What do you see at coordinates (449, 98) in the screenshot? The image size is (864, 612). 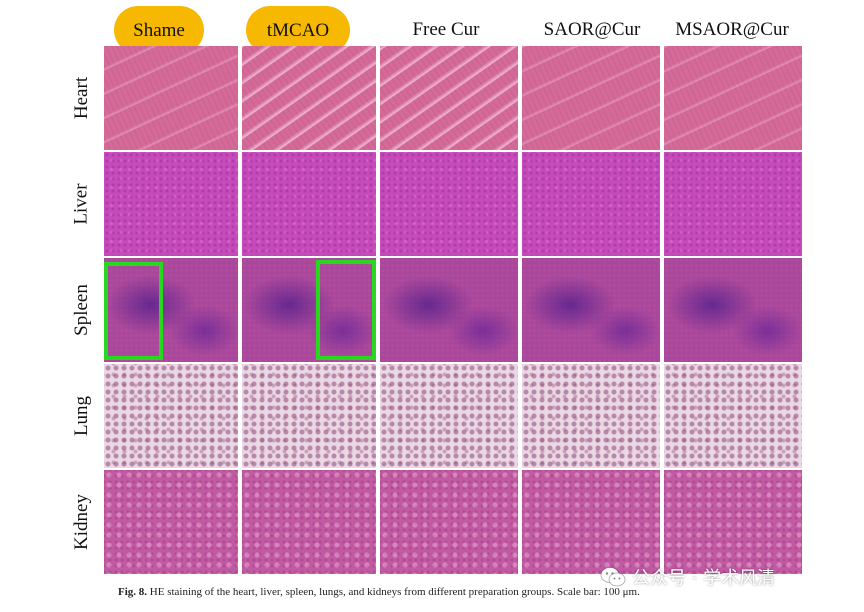 I see `panel-heart-free-cur` at bounding box center [449, 98].